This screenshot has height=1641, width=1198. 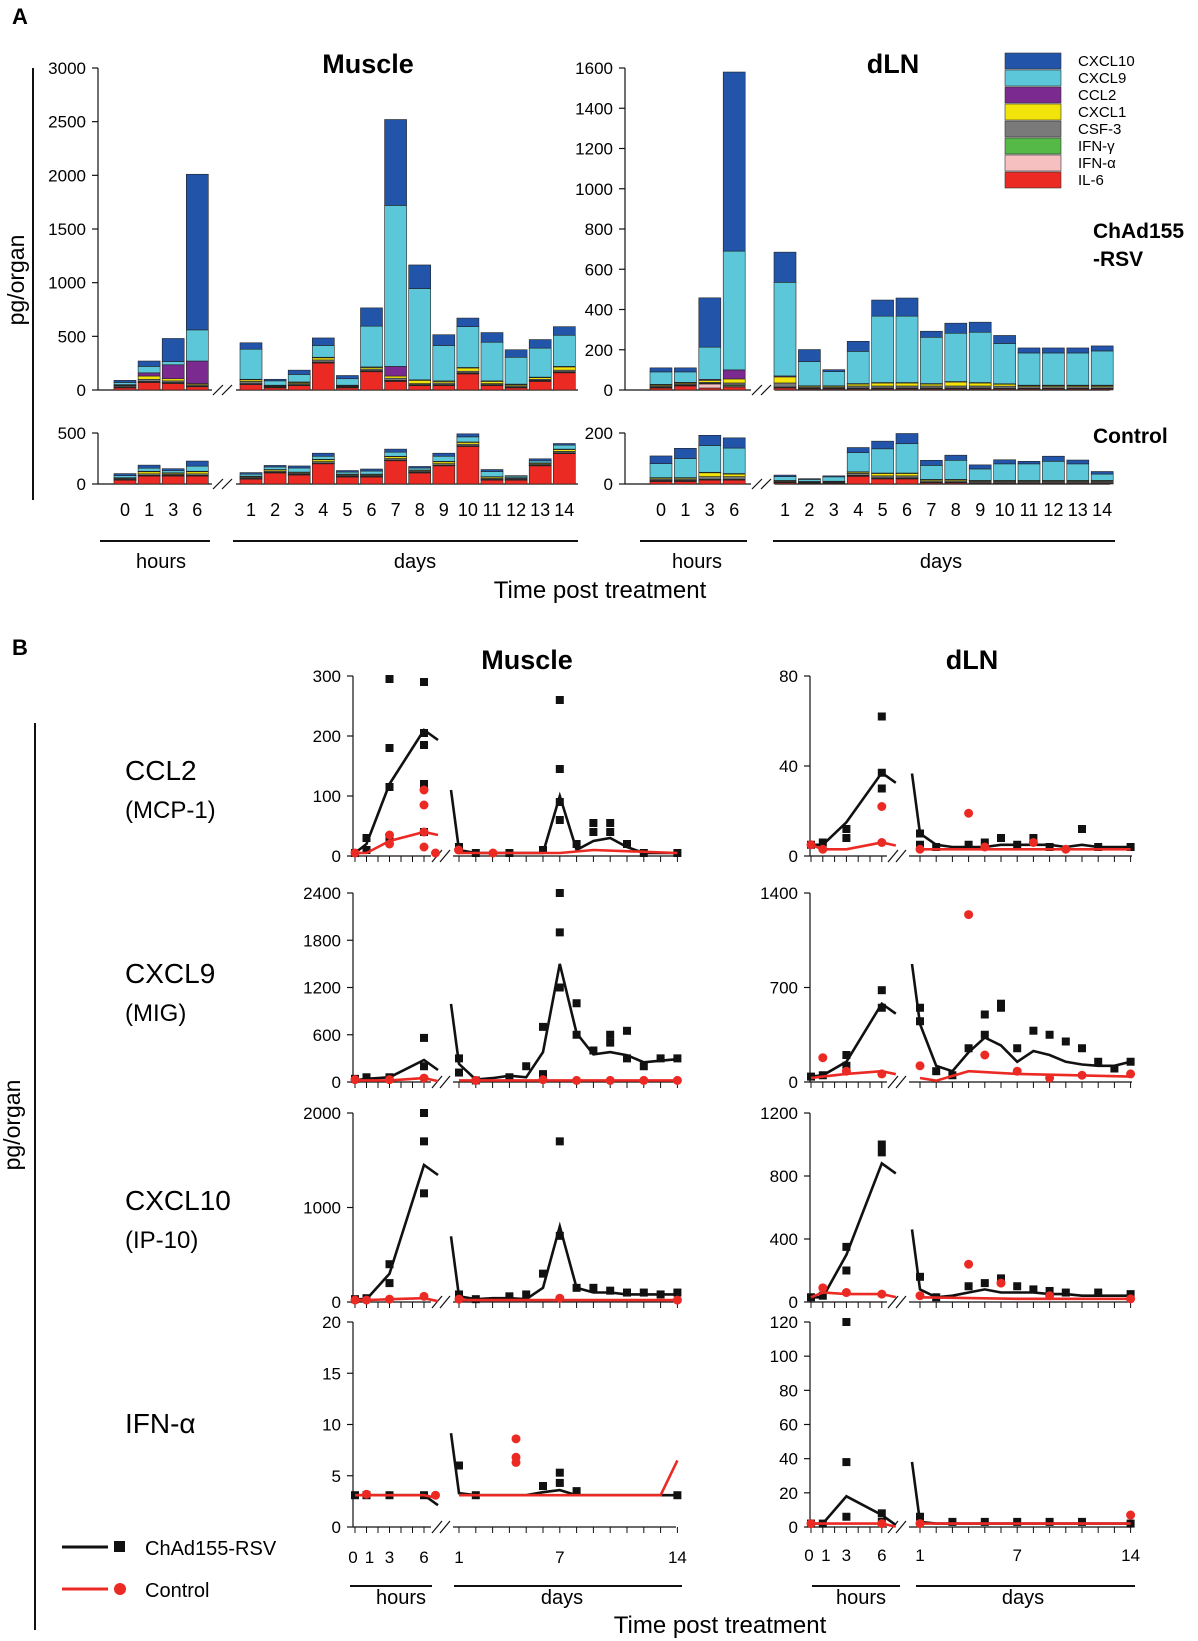 What do you see at coordinates (1118, 259) in the screenshot?
I see `treatment-label-line2: -RSV` at bounding box center [1118, 259].